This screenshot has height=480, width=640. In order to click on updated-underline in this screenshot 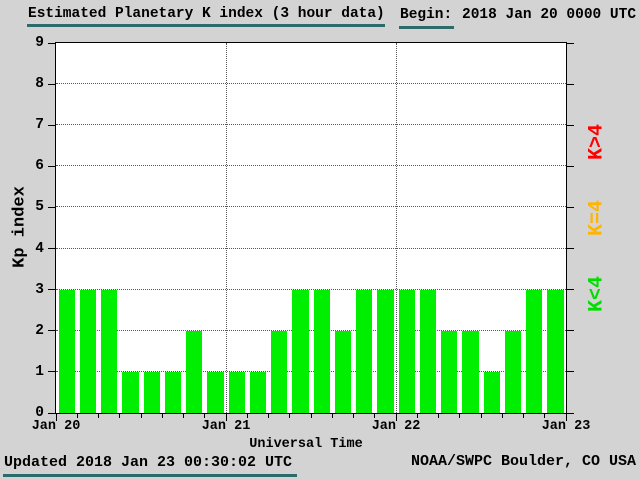, I will do `click(150, 475)`.